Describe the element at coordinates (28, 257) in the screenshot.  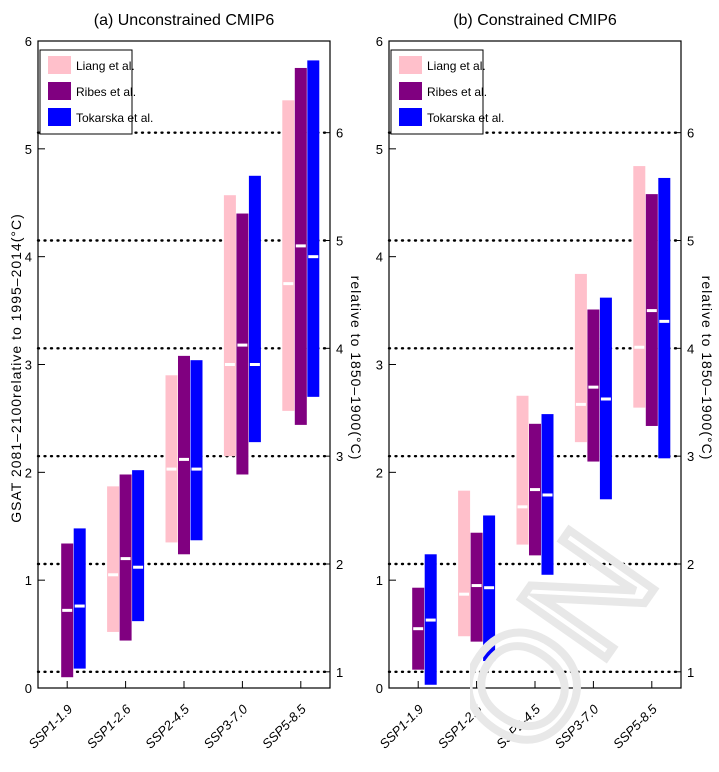
I see `panel-a-left-tick-label: 4` at that location.